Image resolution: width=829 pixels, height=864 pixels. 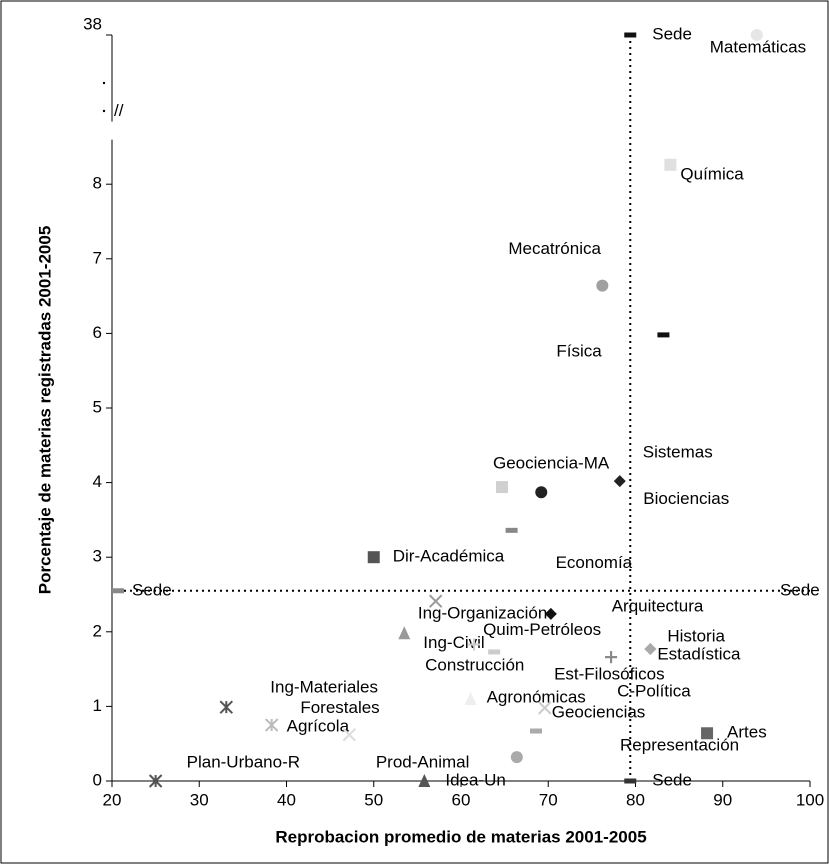 What do you see at coordinates (678, 452) in the screenshot?
I see `point-label: Sistemas` at bounding box center [678, 452].